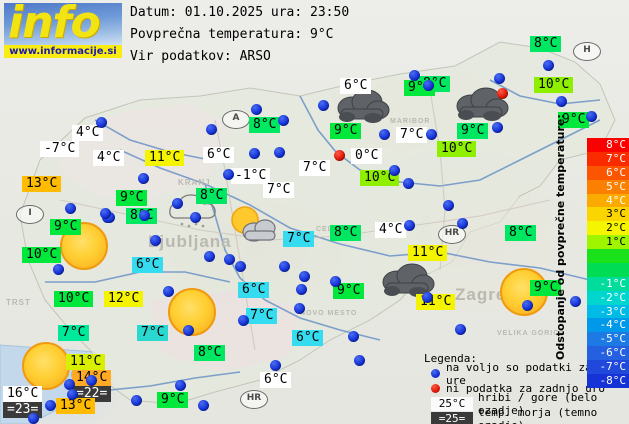 This screenshot has height=424, width=629. I want to click on scale-band: 2°C, so click(608, 228).